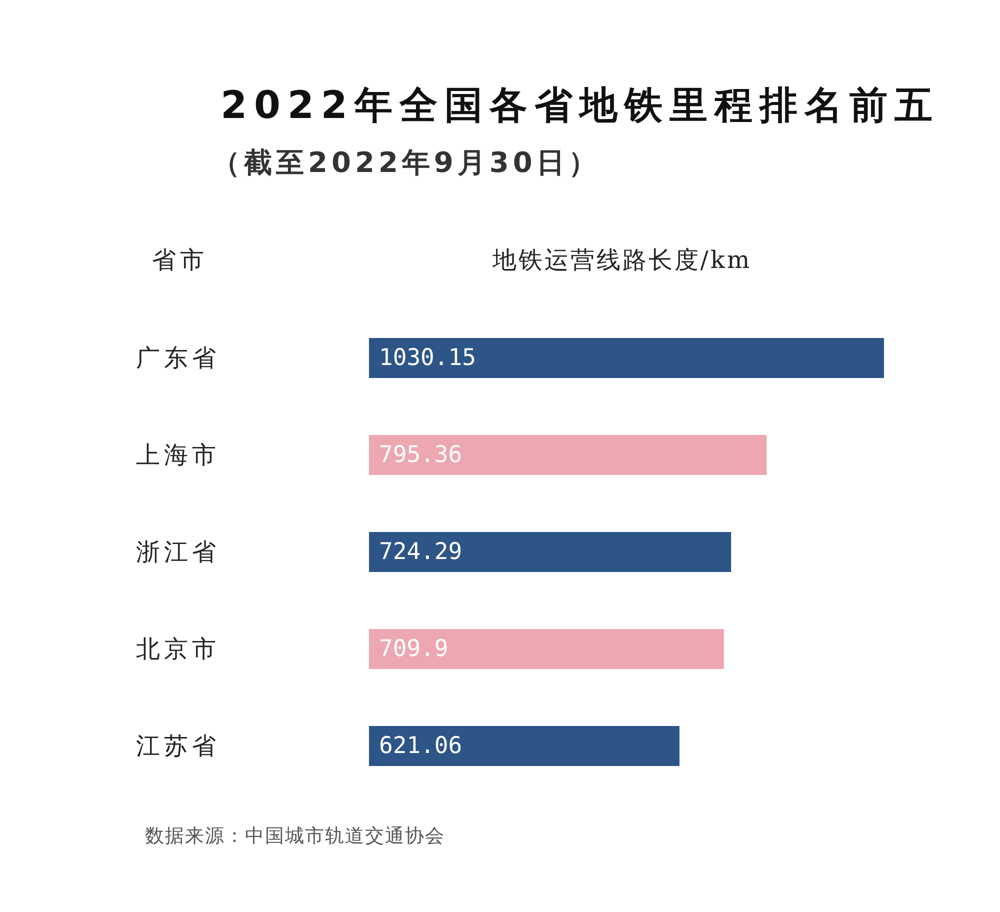  Describe the element at coordinates (180, 260) in the screenshot. I see `y-axis-title: 省市` at that location.